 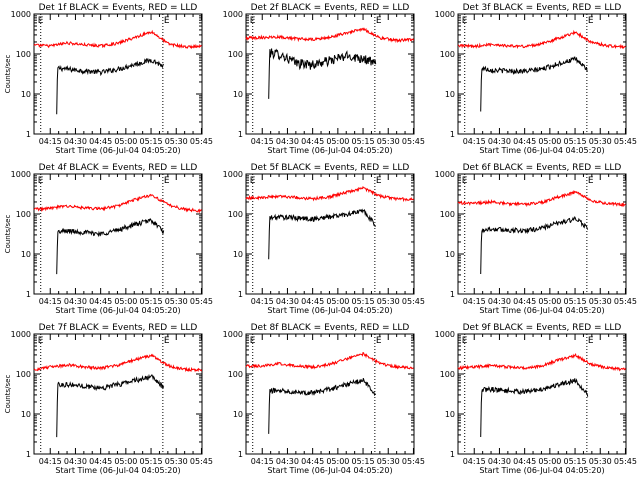 I want to click on panel-title: Det 1f BLACK = Events, RED = LLD, so click(x=118, y=8).